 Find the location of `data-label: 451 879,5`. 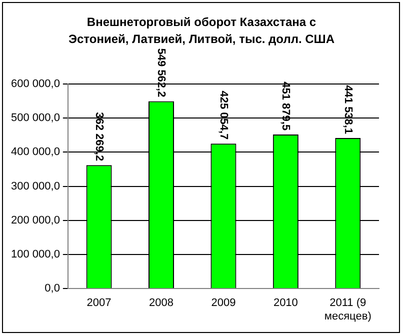

data-label: 451 879,5 is located at coordinates (286, 106).